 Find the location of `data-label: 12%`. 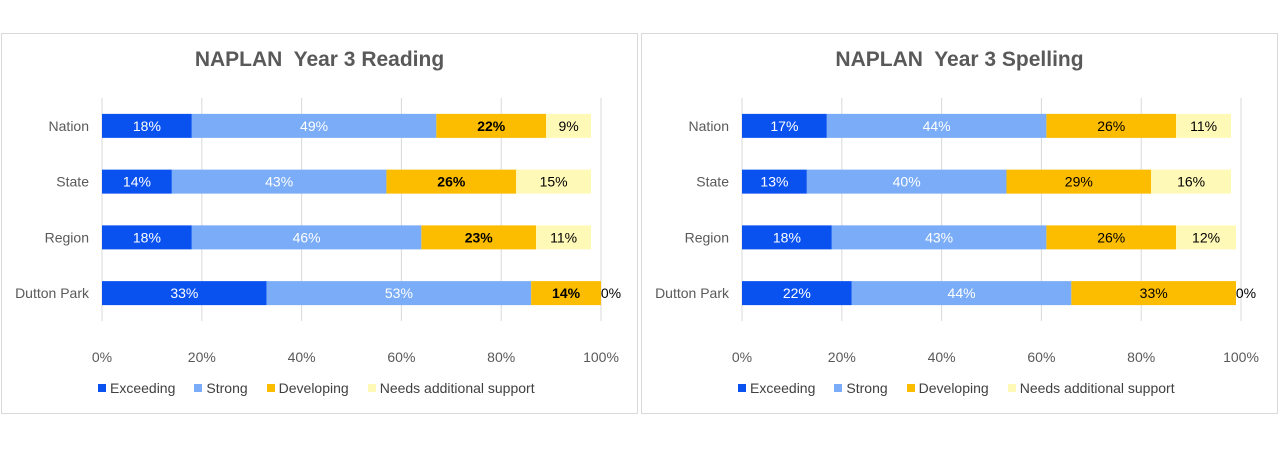

data-label: 12% is located at coordinates (1206, 237).